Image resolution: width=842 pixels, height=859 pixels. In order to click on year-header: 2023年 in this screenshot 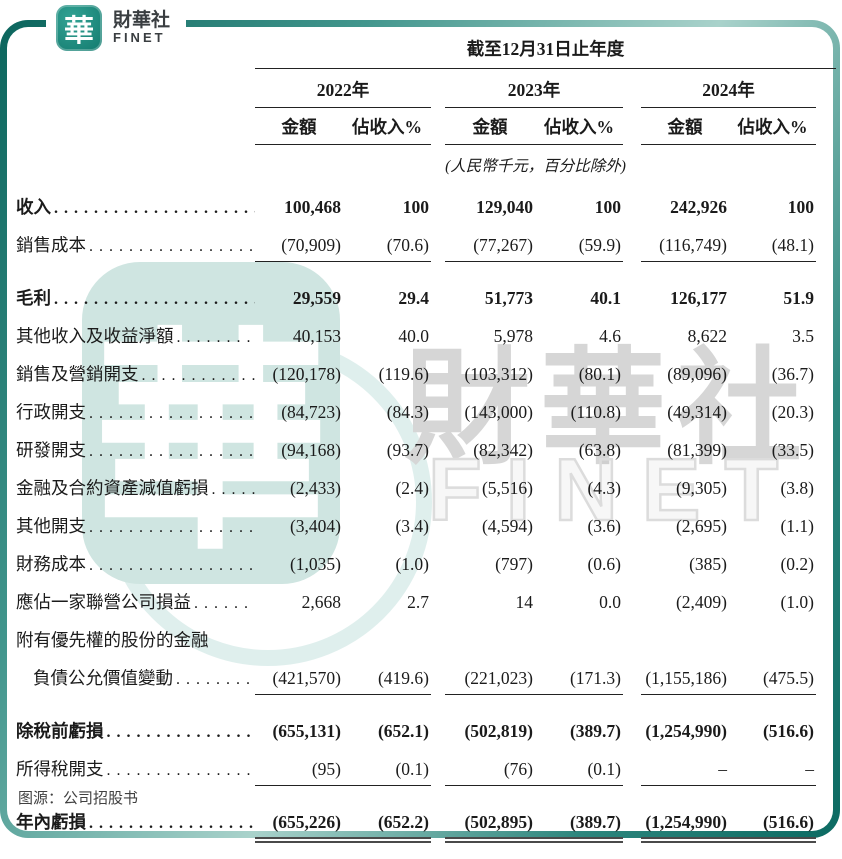, I will do `click(534, 88)`.